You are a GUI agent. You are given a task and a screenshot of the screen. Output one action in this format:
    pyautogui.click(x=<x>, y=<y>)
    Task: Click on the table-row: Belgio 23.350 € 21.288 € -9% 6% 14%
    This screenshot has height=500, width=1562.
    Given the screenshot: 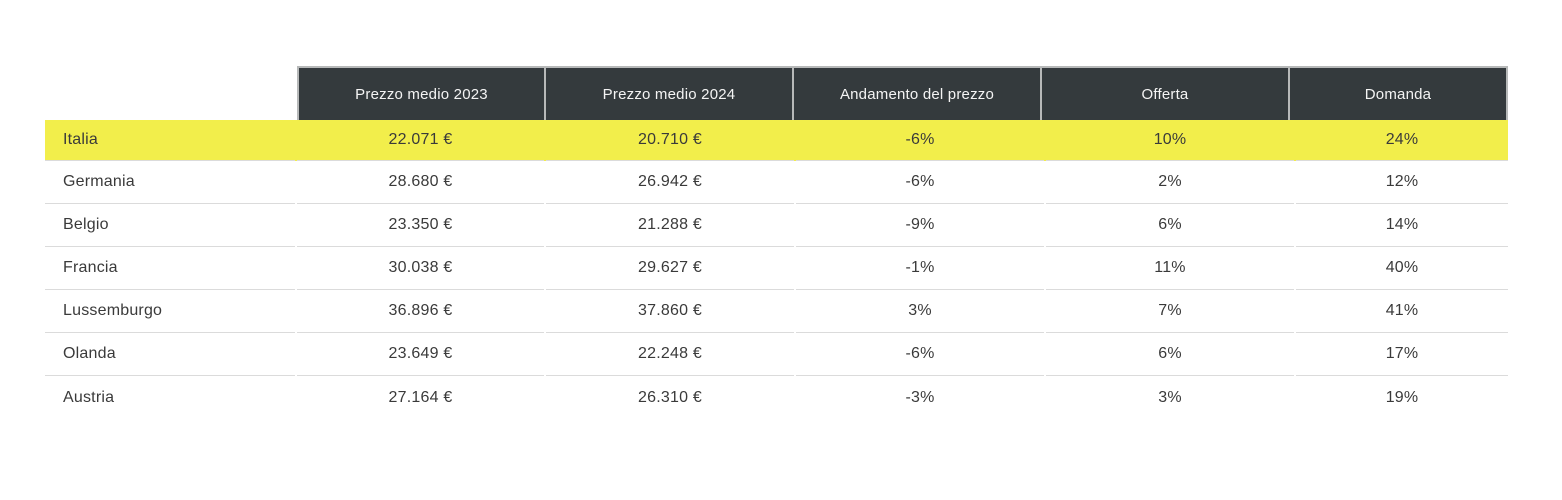 What is the action you would take?
    pyautogui.click(x=776, y=225)
    